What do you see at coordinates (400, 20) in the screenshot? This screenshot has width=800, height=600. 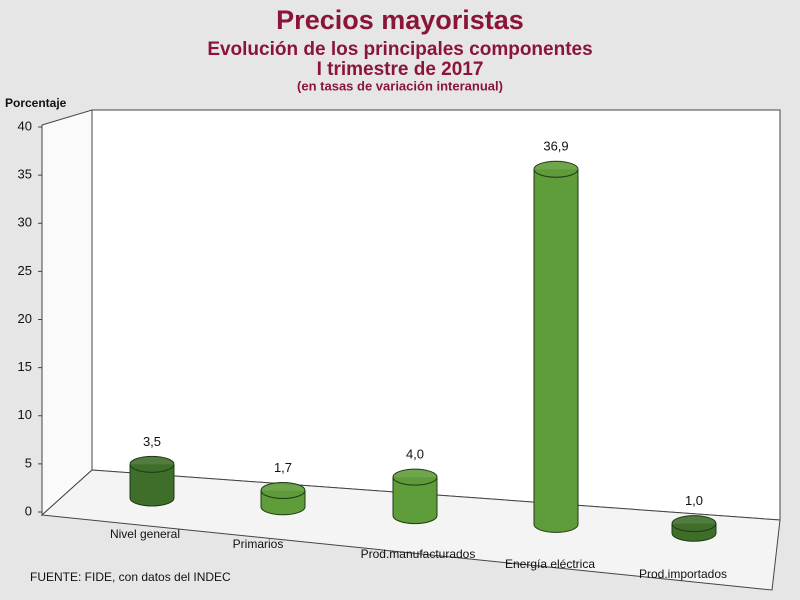 I see `chart-title: Precios mayoristas` at bounding box center [400, 20].